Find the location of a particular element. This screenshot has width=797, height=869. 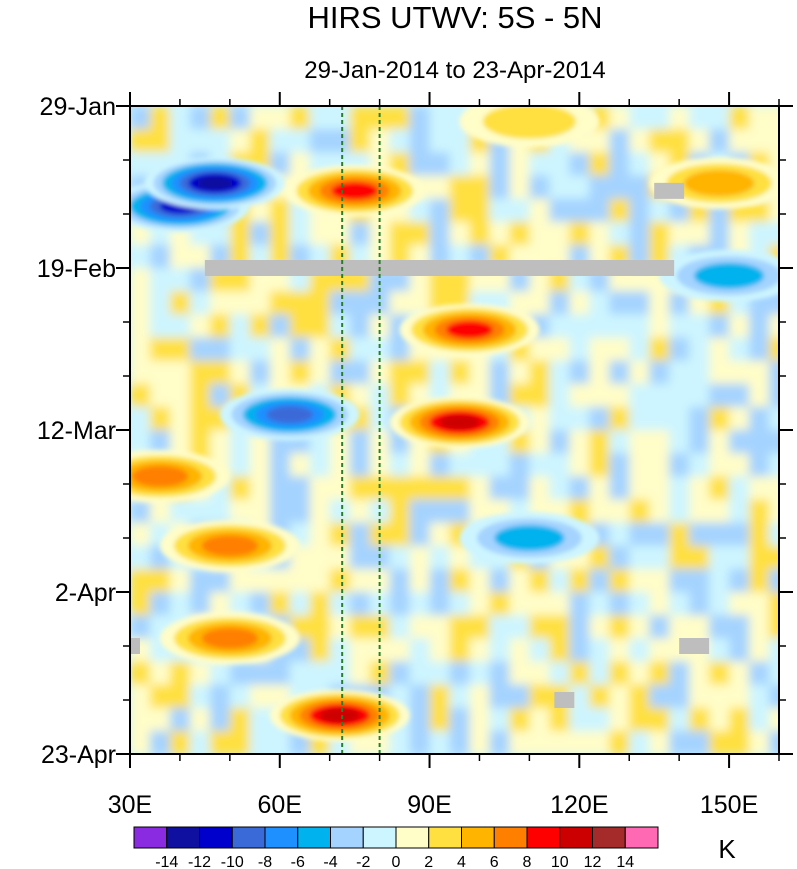

missing-data-bar is located at coordinates (564, 700).